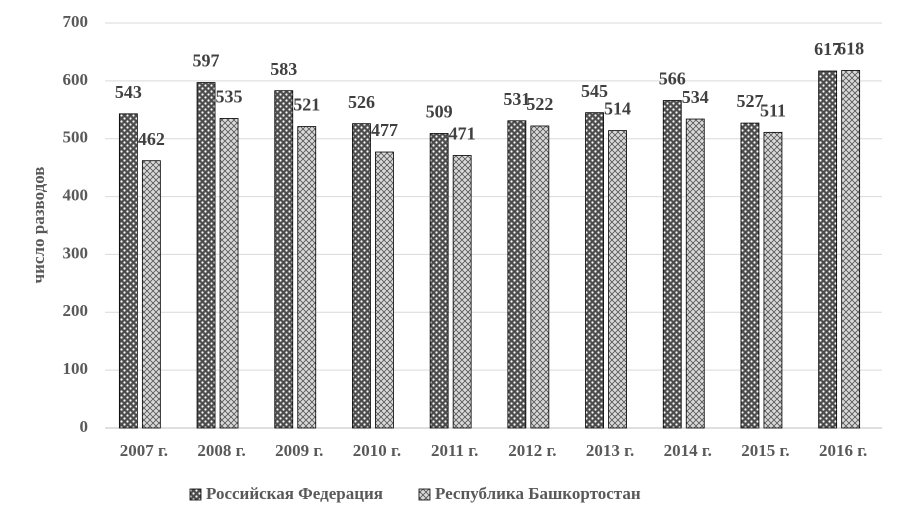 The width and height of the screenshot is (900, 525). Describe the element at coordinates (672, 79) in the screenshot. I see `data-label: 566` at that location.